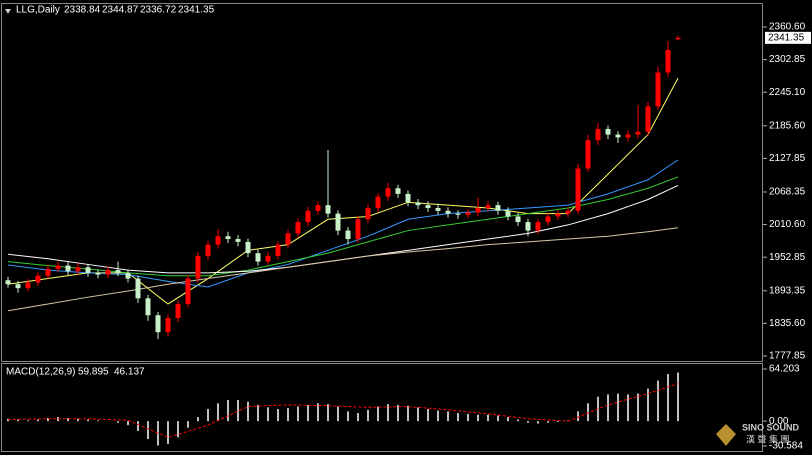  I want to click on y-tick-label: 2127.85, so click(787, 158).